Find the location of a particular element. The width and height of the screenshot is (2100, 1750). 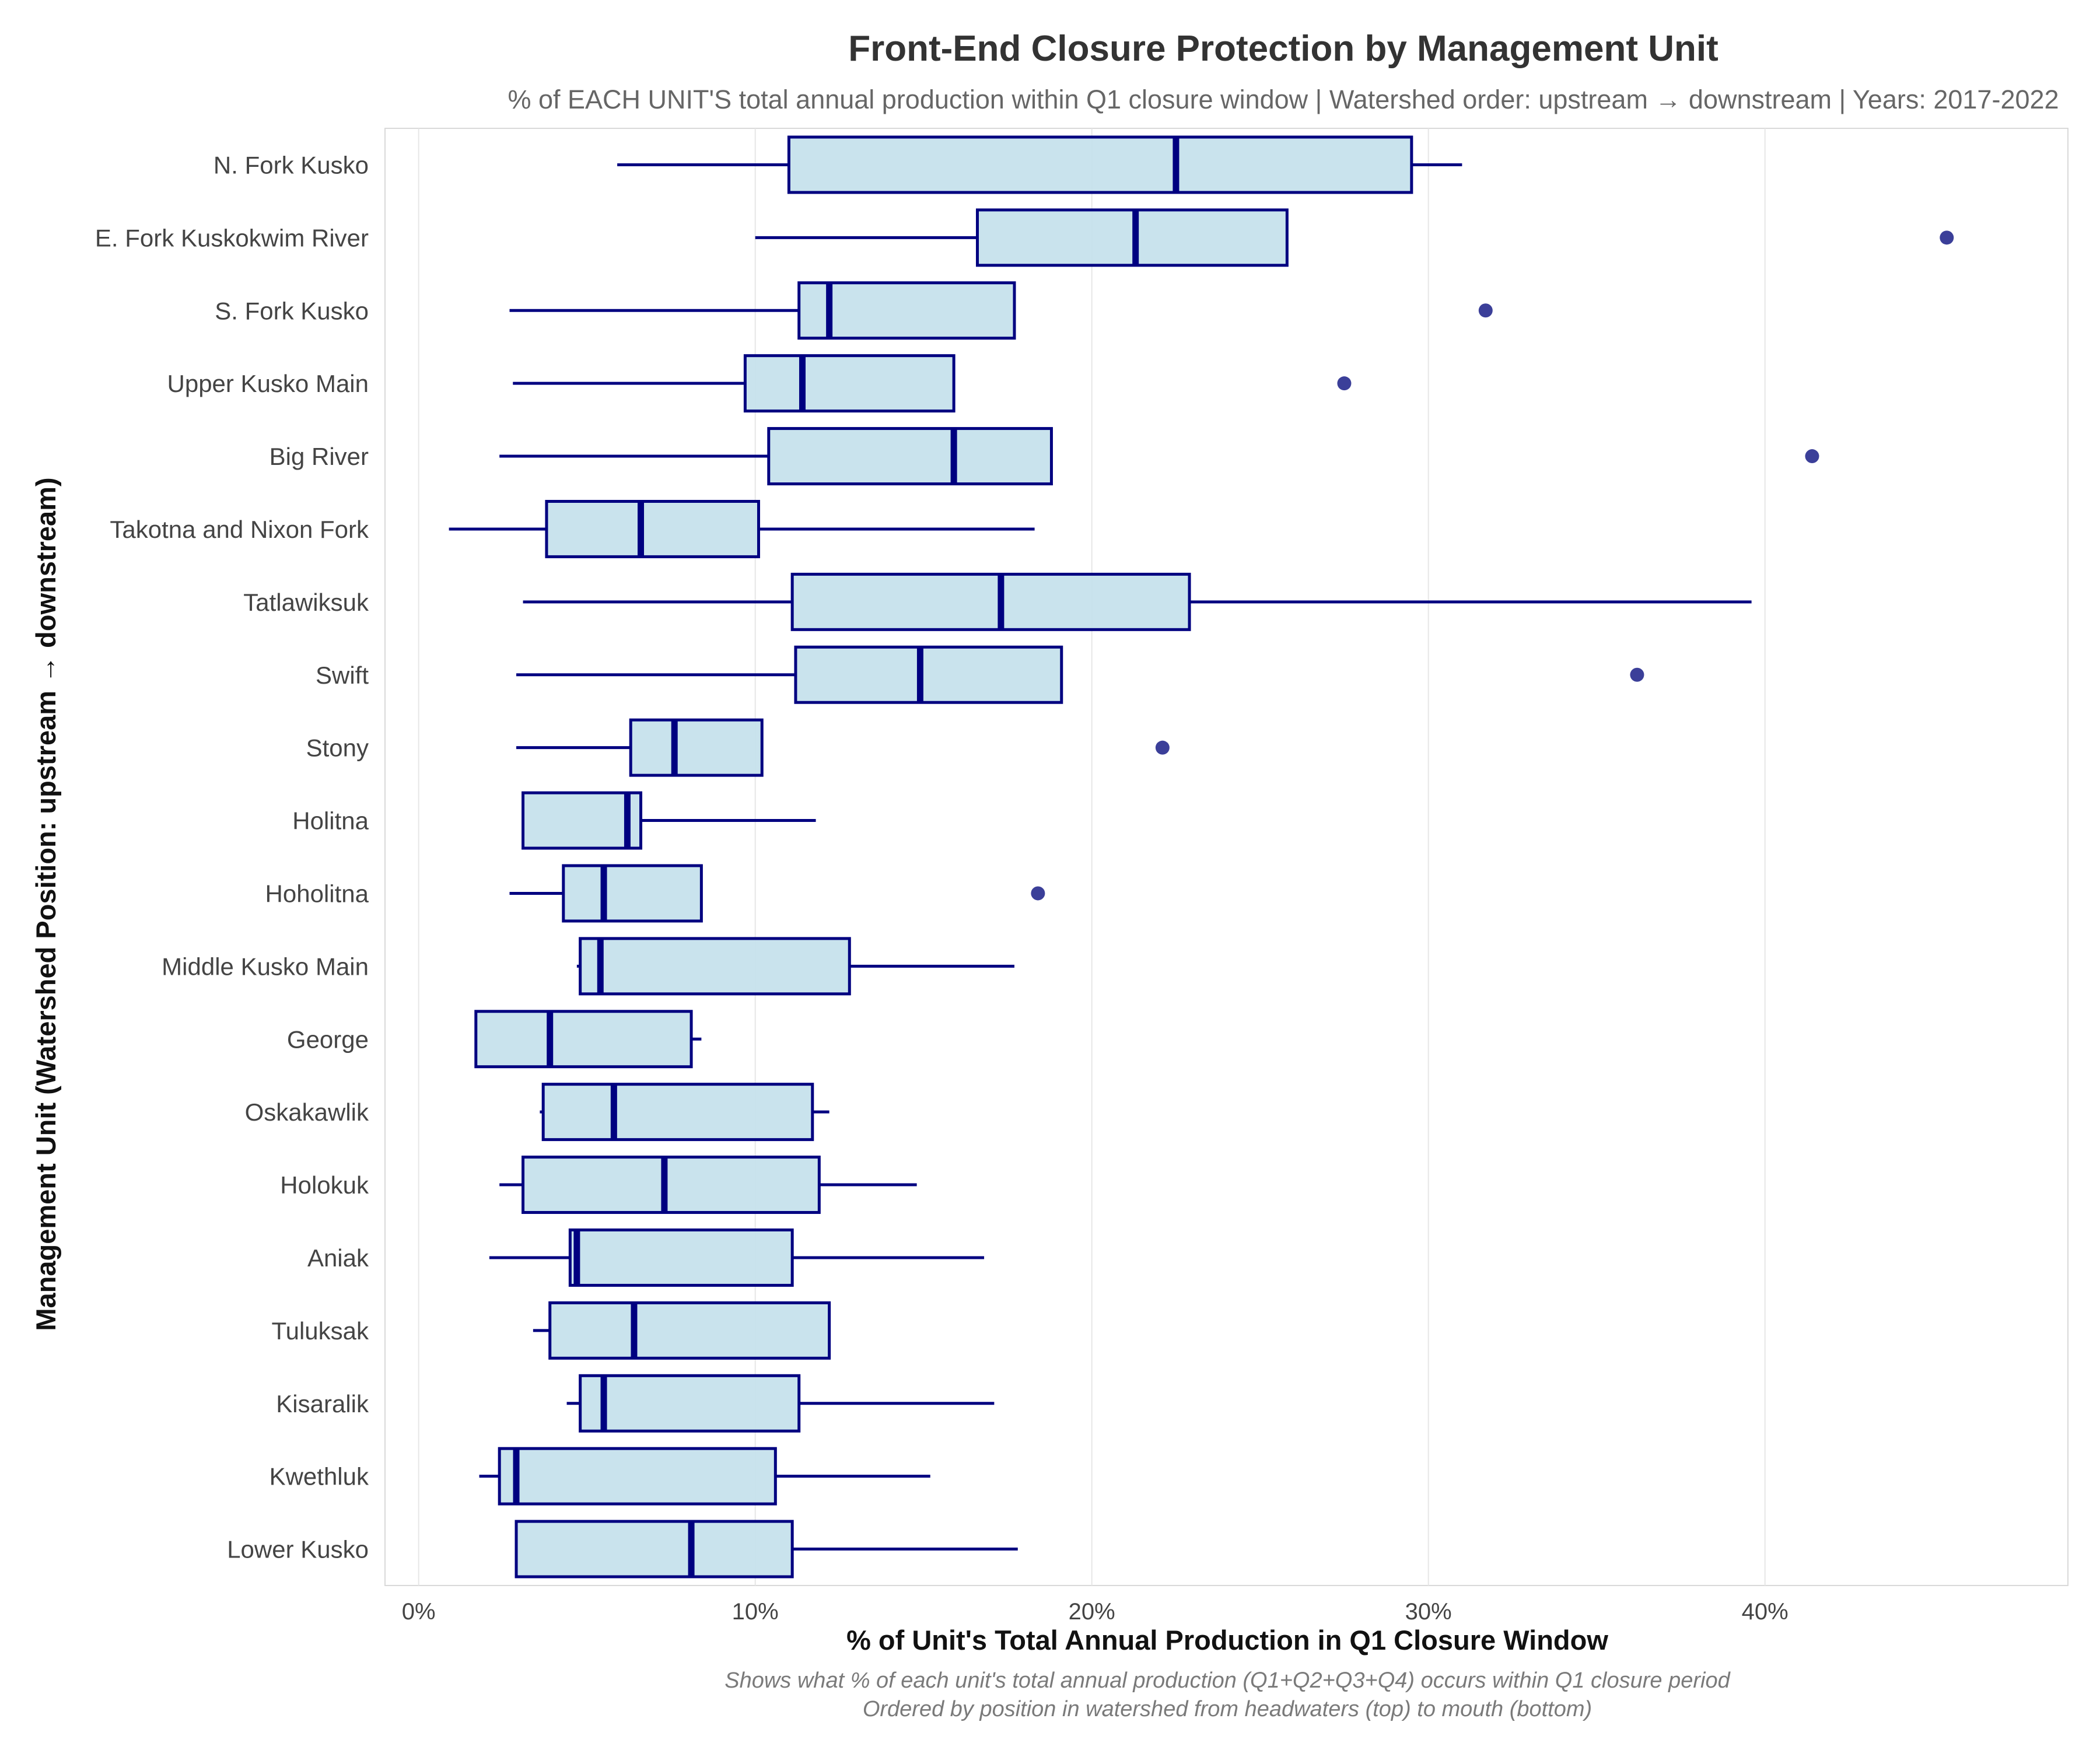

y-tick-label: Holokuk is located at coordinates (324, 1185).